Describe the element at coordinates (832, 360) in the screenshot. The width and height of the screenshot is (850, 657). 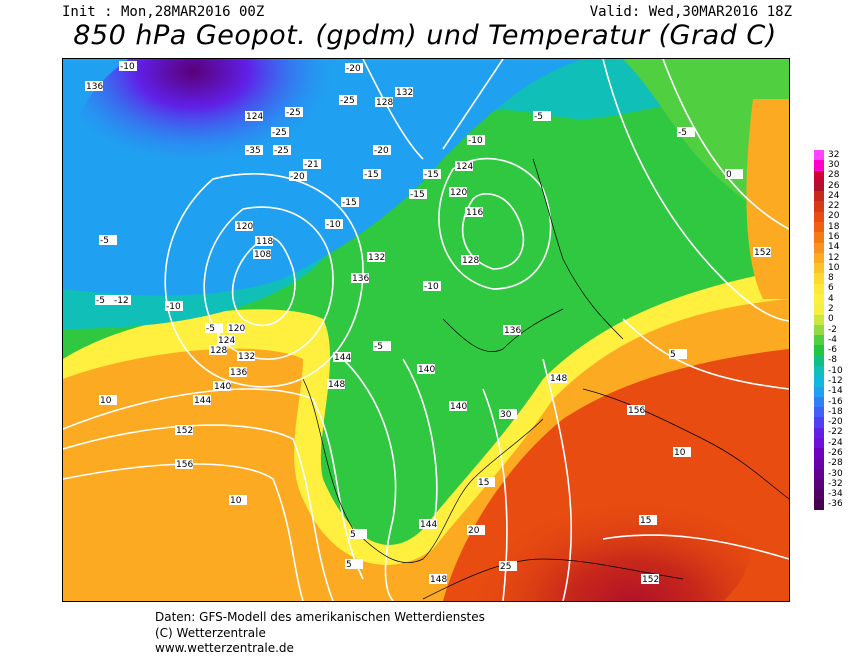
I see `colorbar-tick: -8` at that location.